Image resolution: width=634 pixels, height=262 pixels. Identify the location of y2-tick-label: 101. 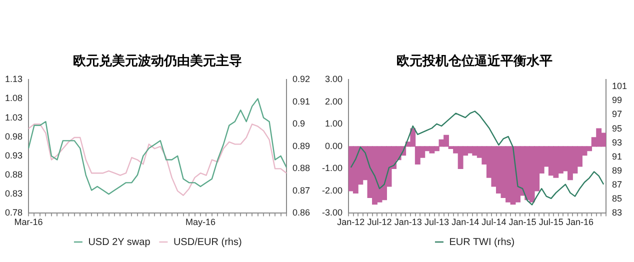
(620, 86).